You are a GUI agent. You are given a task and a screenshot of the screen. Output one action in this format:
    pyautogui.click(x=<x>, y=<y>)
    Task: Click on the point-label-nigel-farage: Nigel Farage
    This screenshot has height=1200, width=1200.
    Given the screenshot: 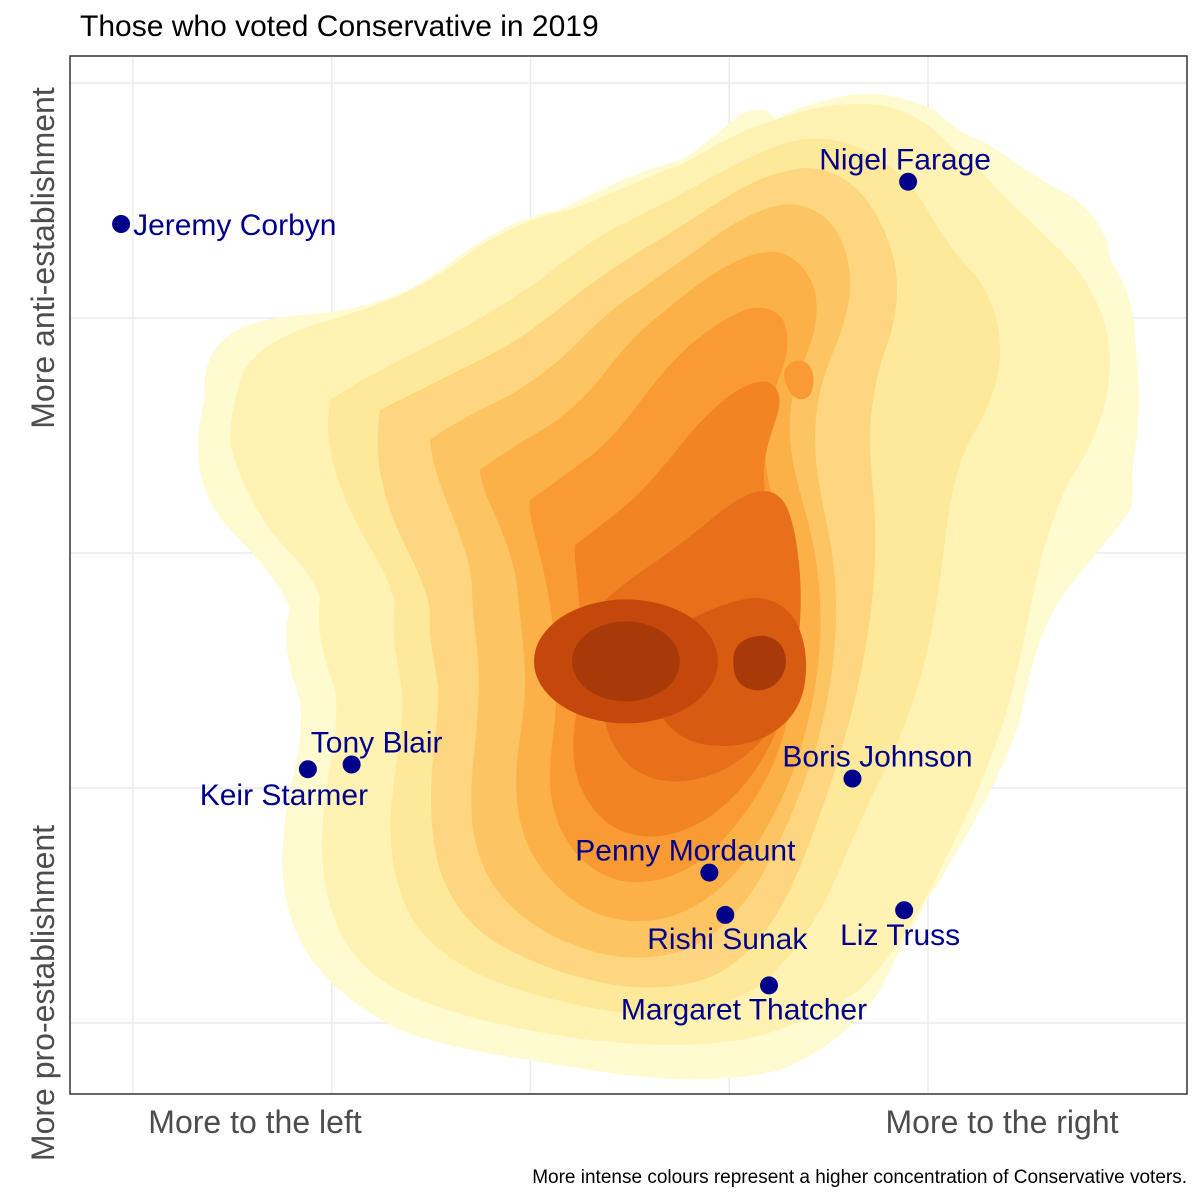 What is the action you would take?
    pyautogui.click(x=905, y=160)
    